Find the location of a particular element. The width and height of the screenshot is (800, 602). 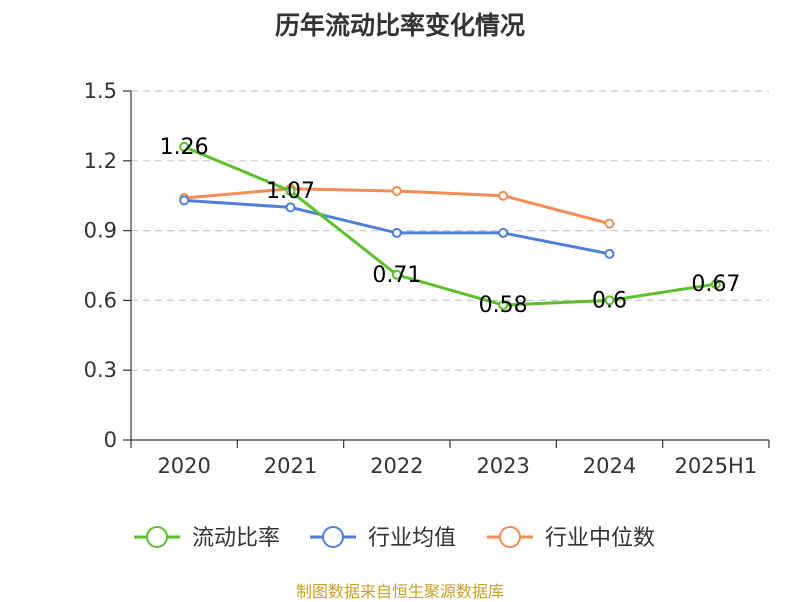

x-tick-label: 2021 is located at coordinates (290, 466).